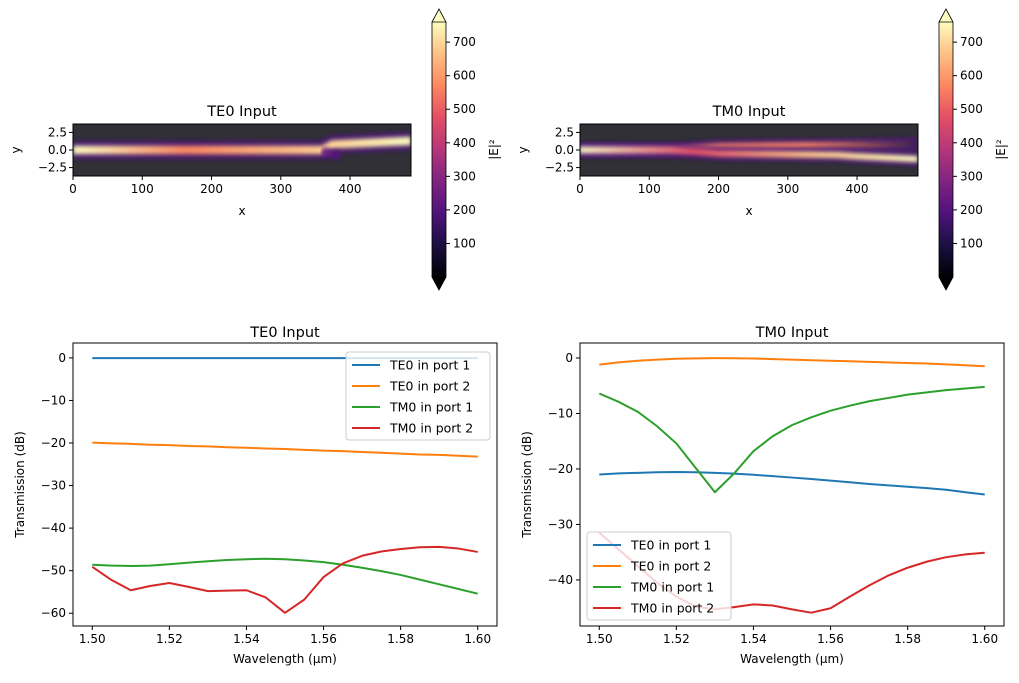 Image resolution: width=1019 pixels, height=683 pixels. I want to click on y-tick-label: −60, so click(53, 613).